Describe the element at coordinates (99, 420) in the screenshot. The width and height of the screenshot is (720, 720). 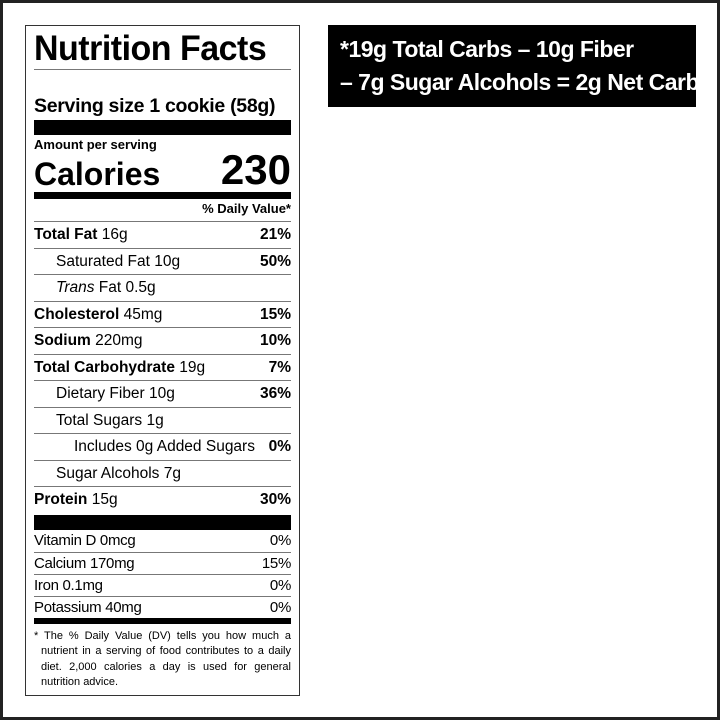
I see `nutrient-name: Total Sugars` at that location.